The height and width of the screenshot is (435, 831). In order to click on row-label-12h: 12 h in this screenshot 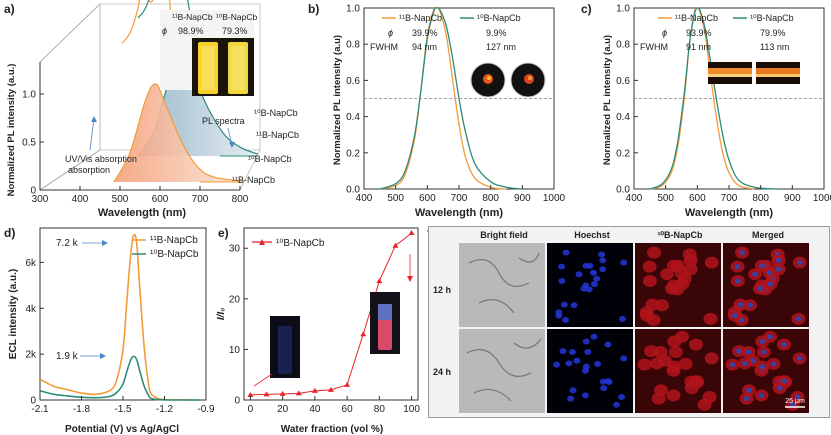, I will do `click(442, 290)`.